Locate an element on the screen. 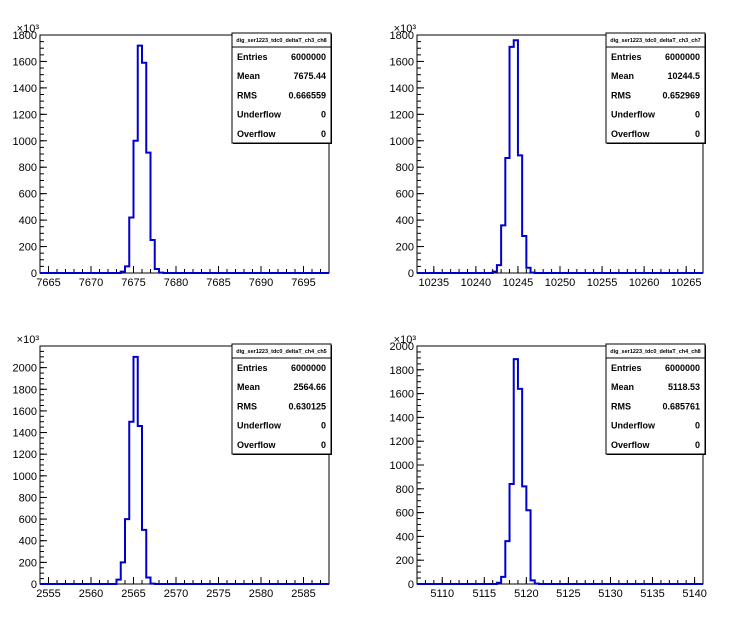 The width and height of the screenshot is (746, 622). x-tick-label: 5125 is located at coordinates (568, 594).